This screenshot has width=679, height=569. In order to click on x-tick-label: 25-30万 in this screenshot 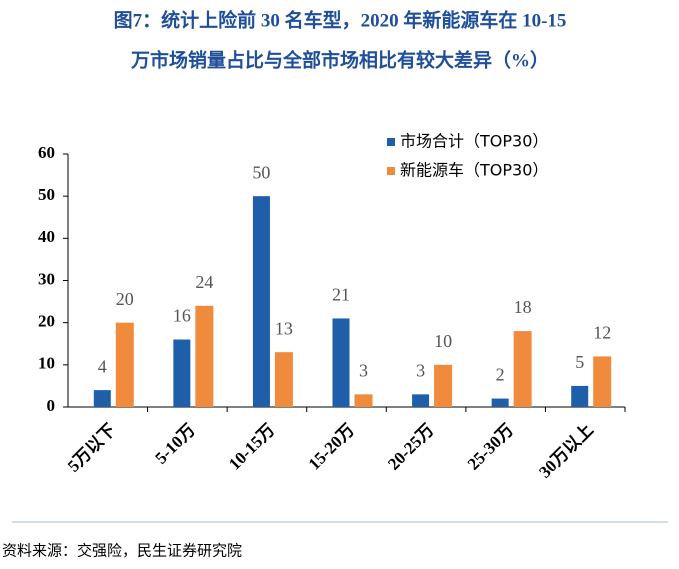, I will do `click(491, 447)`.